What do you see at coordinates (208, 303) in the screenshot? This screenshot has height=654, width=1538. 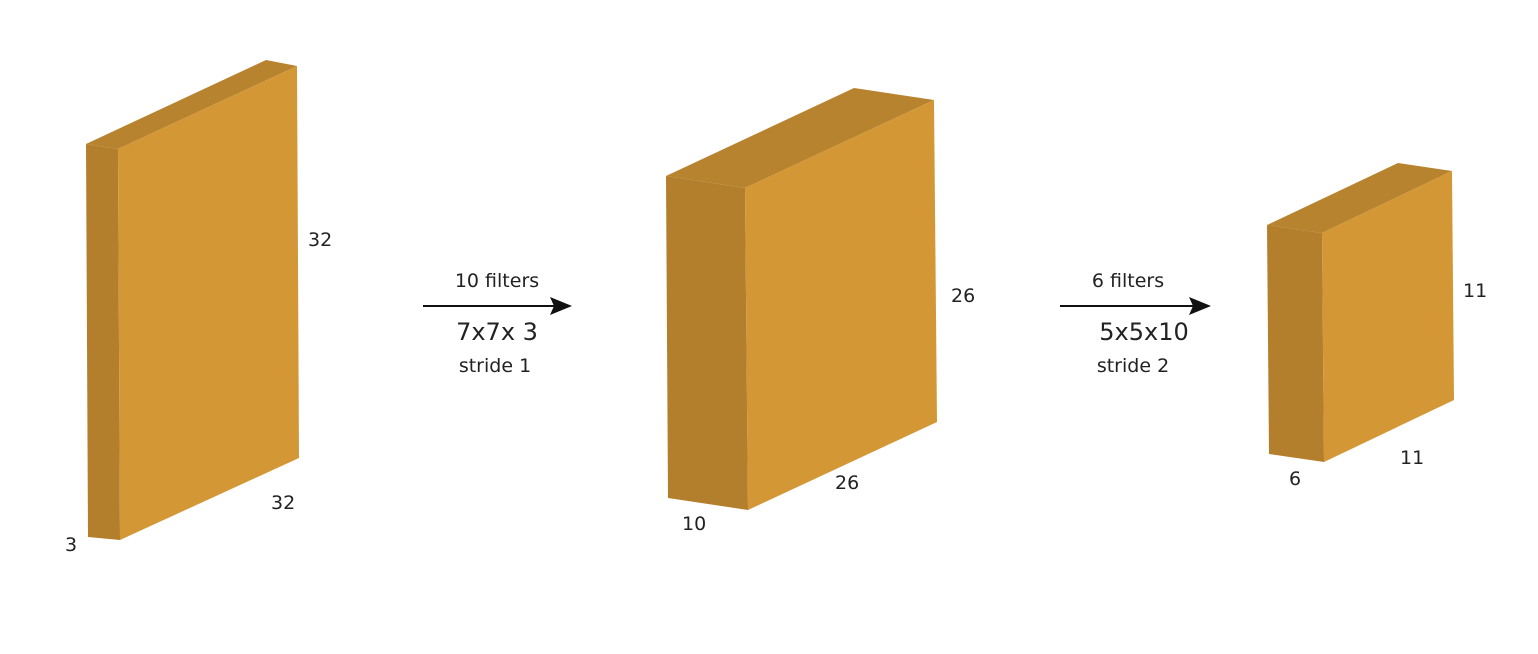 I see `input-volume-front-face` at bounding box center [208, 303].